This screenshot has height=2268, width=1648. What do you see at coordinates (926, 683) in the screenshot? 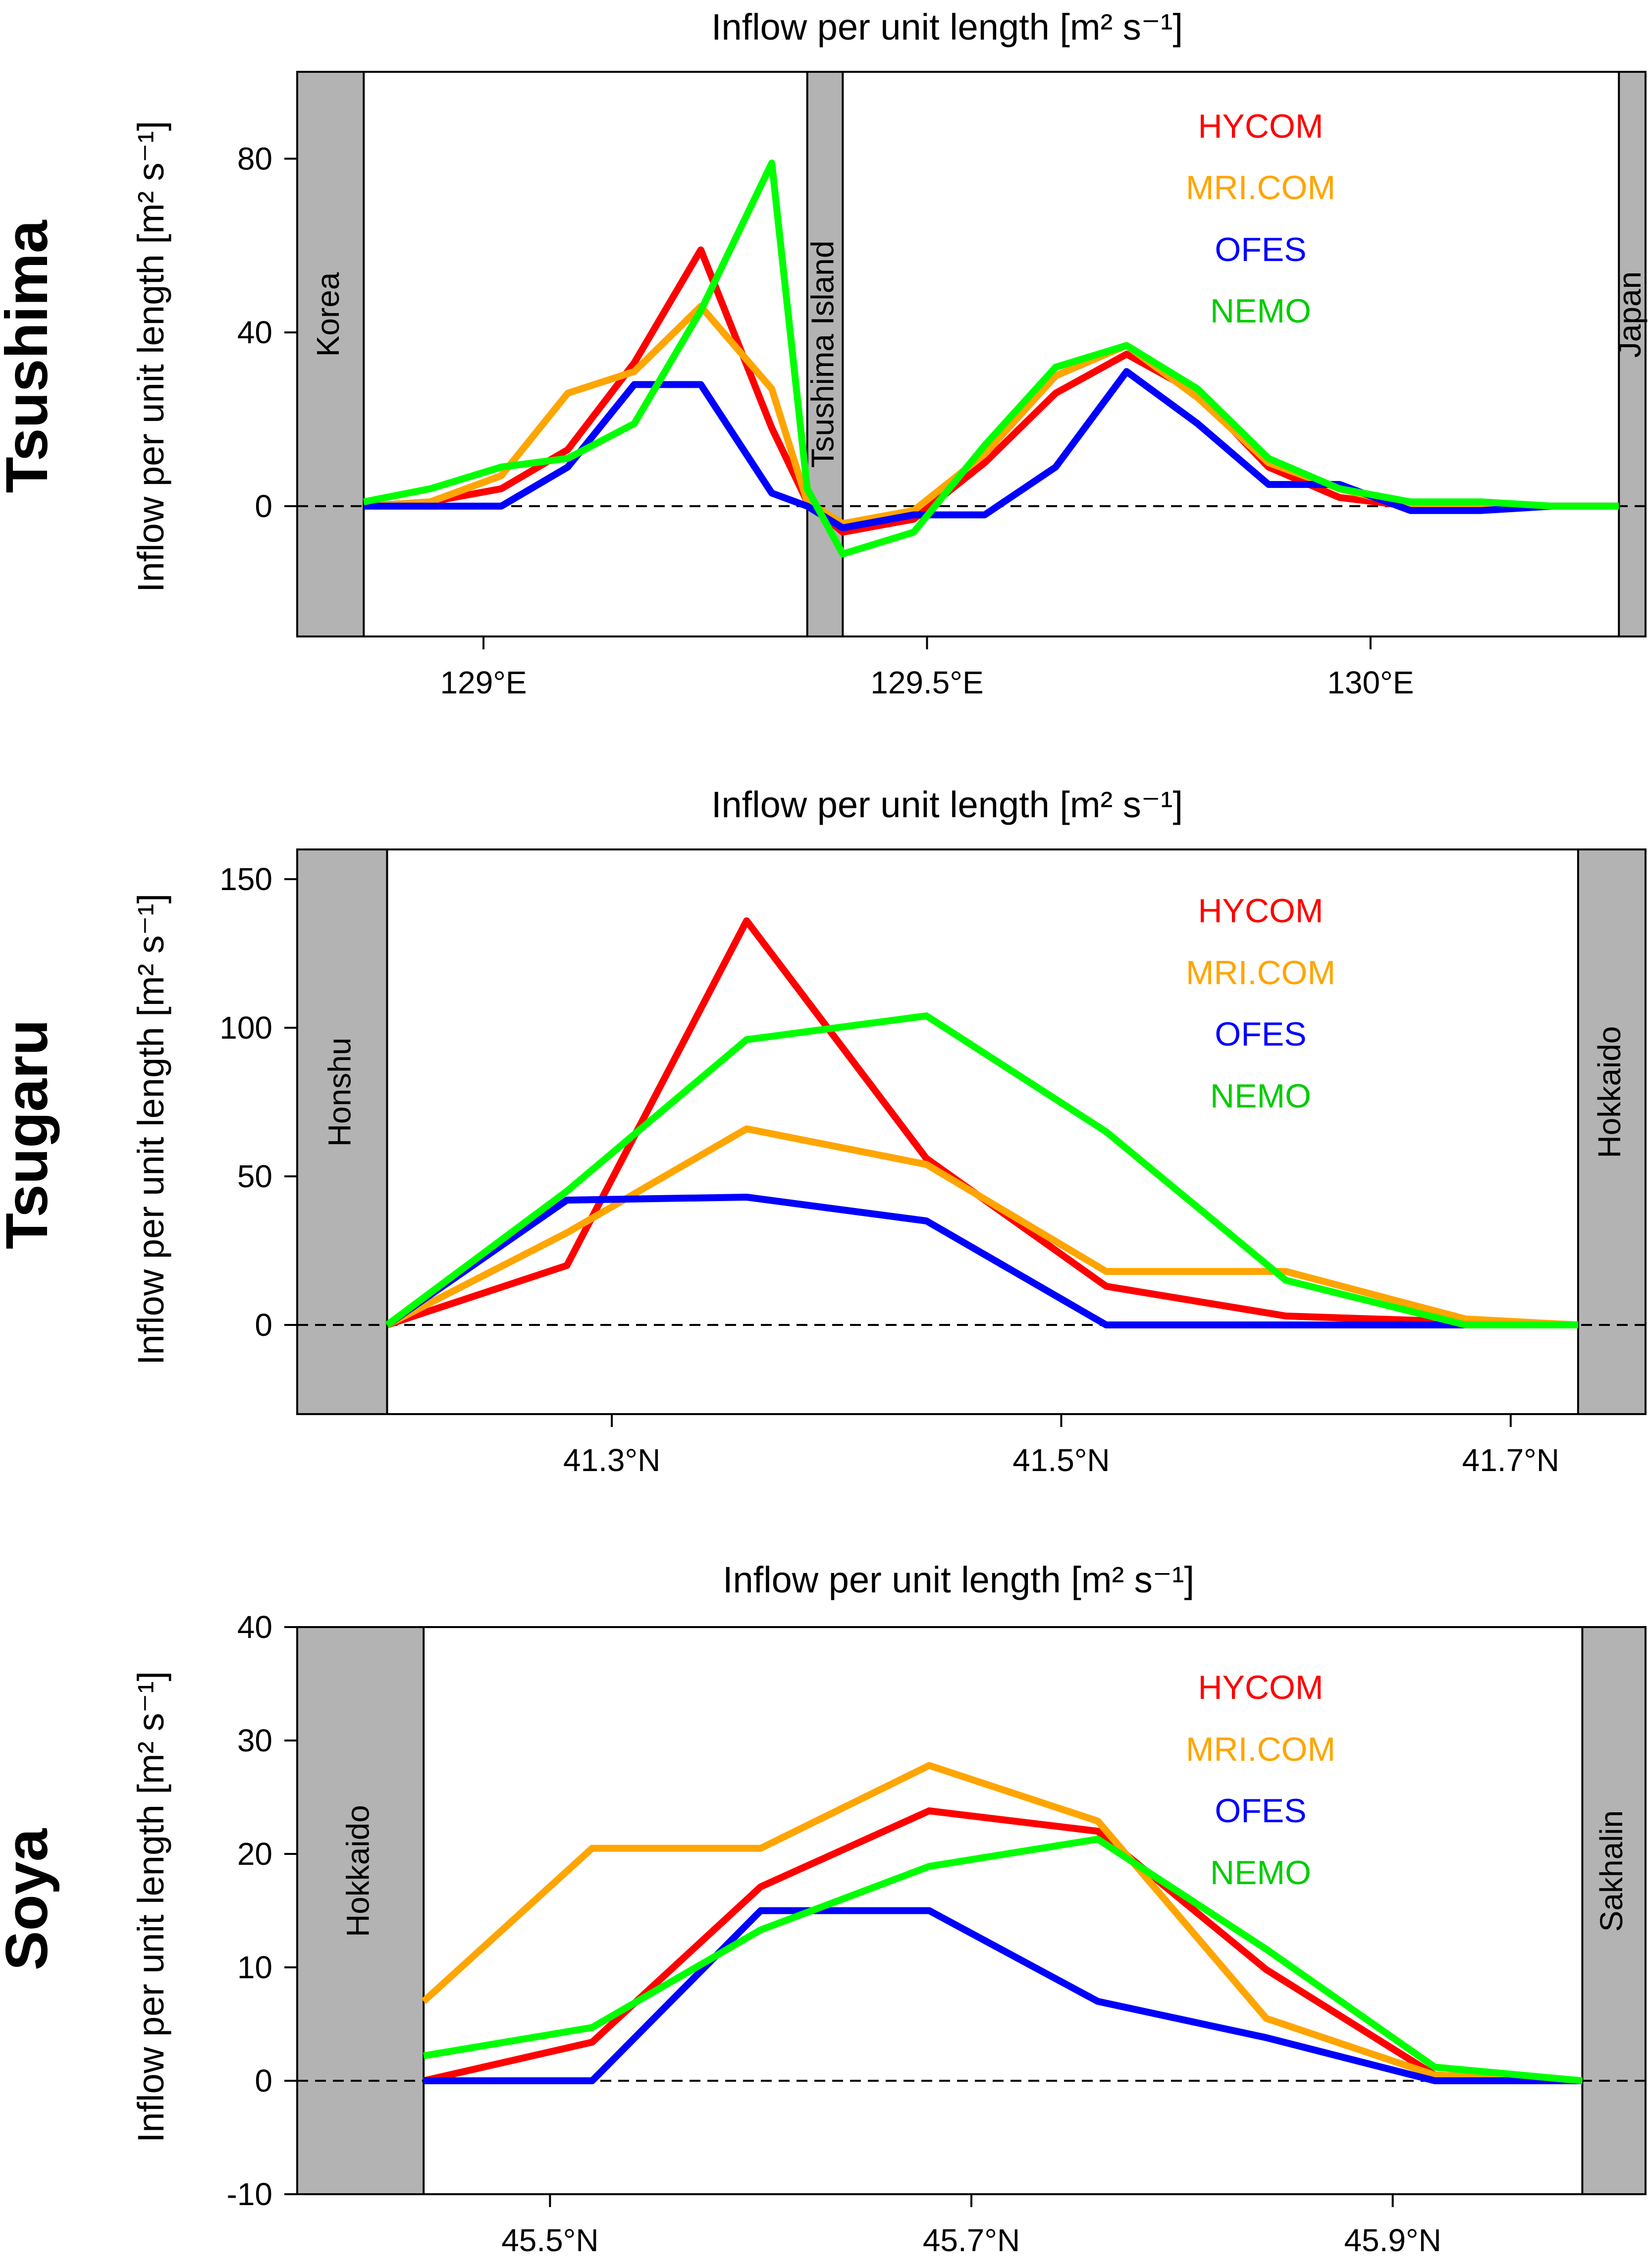
I see `x-tick-label: 129.5°E` at bounding box center [926, 683].